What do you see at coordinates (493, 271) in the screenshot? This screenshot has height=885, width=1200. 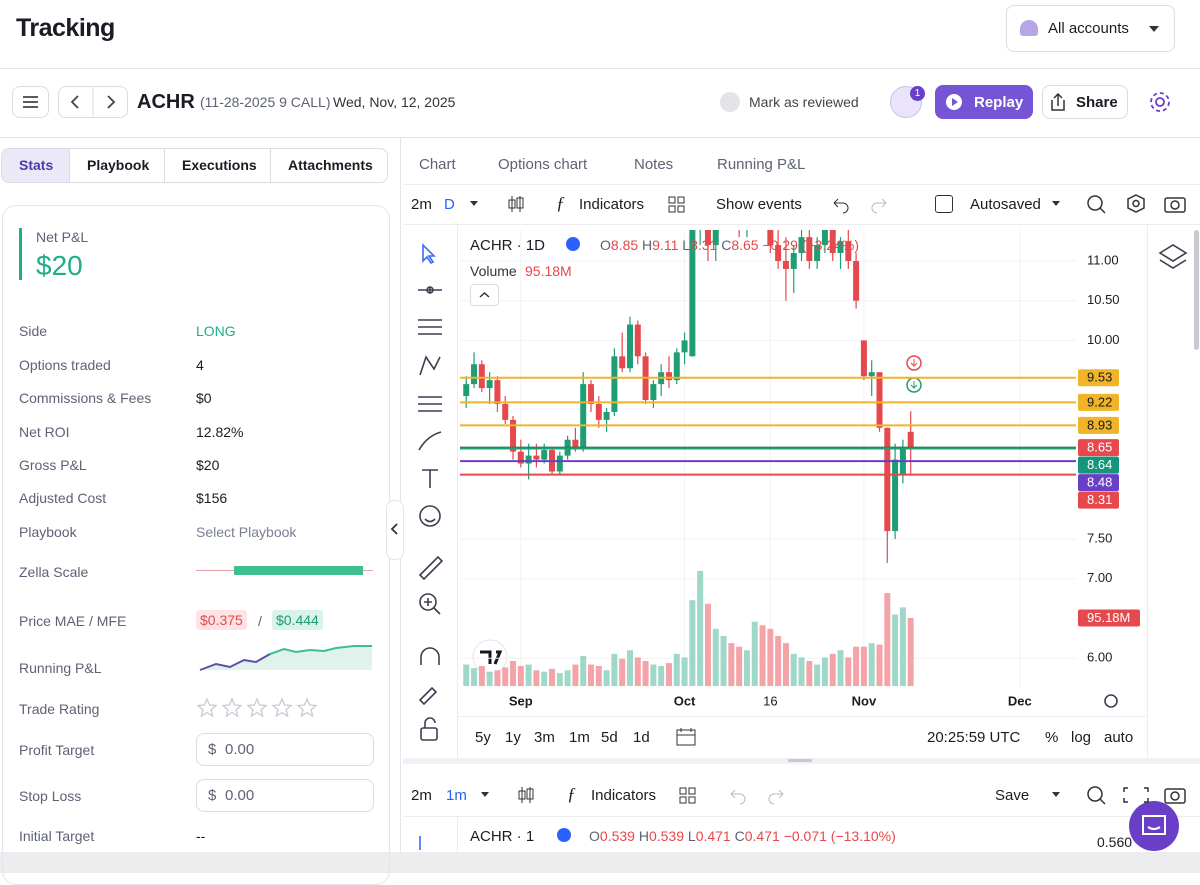 I see `volume-label: Volume` at bounding box center [493, 271].